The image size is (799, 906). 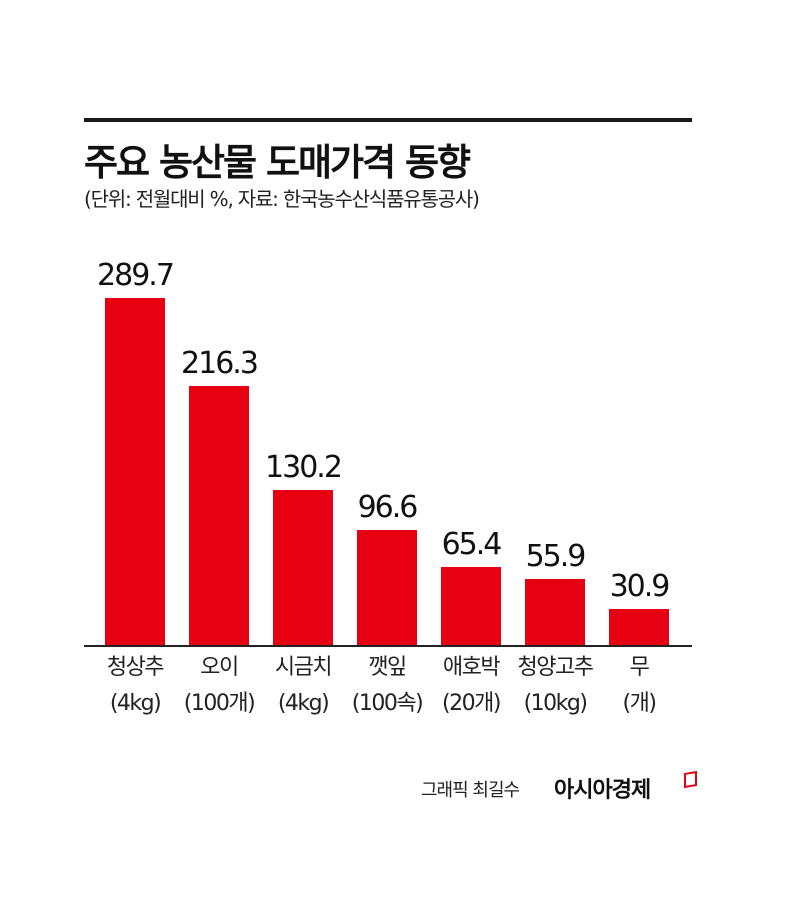 What do you see at coordinates (555, 667) in the screenshot?
I see `category-name: 청양고추` at bounding box center [555, 667].